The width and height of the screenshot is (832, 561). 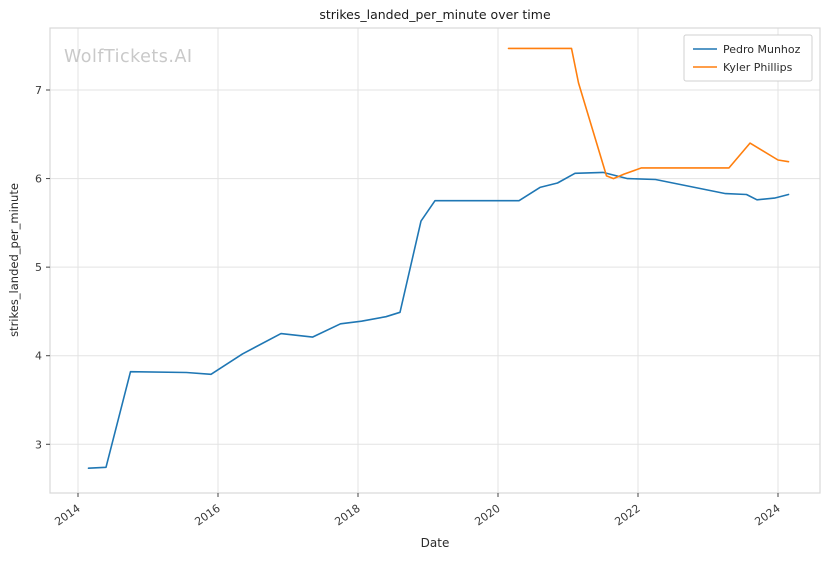 What do you see at coordinates (67, 515) in the screenshot?
I see `x-tick-label: 2014` at bounding box center [67, 515].